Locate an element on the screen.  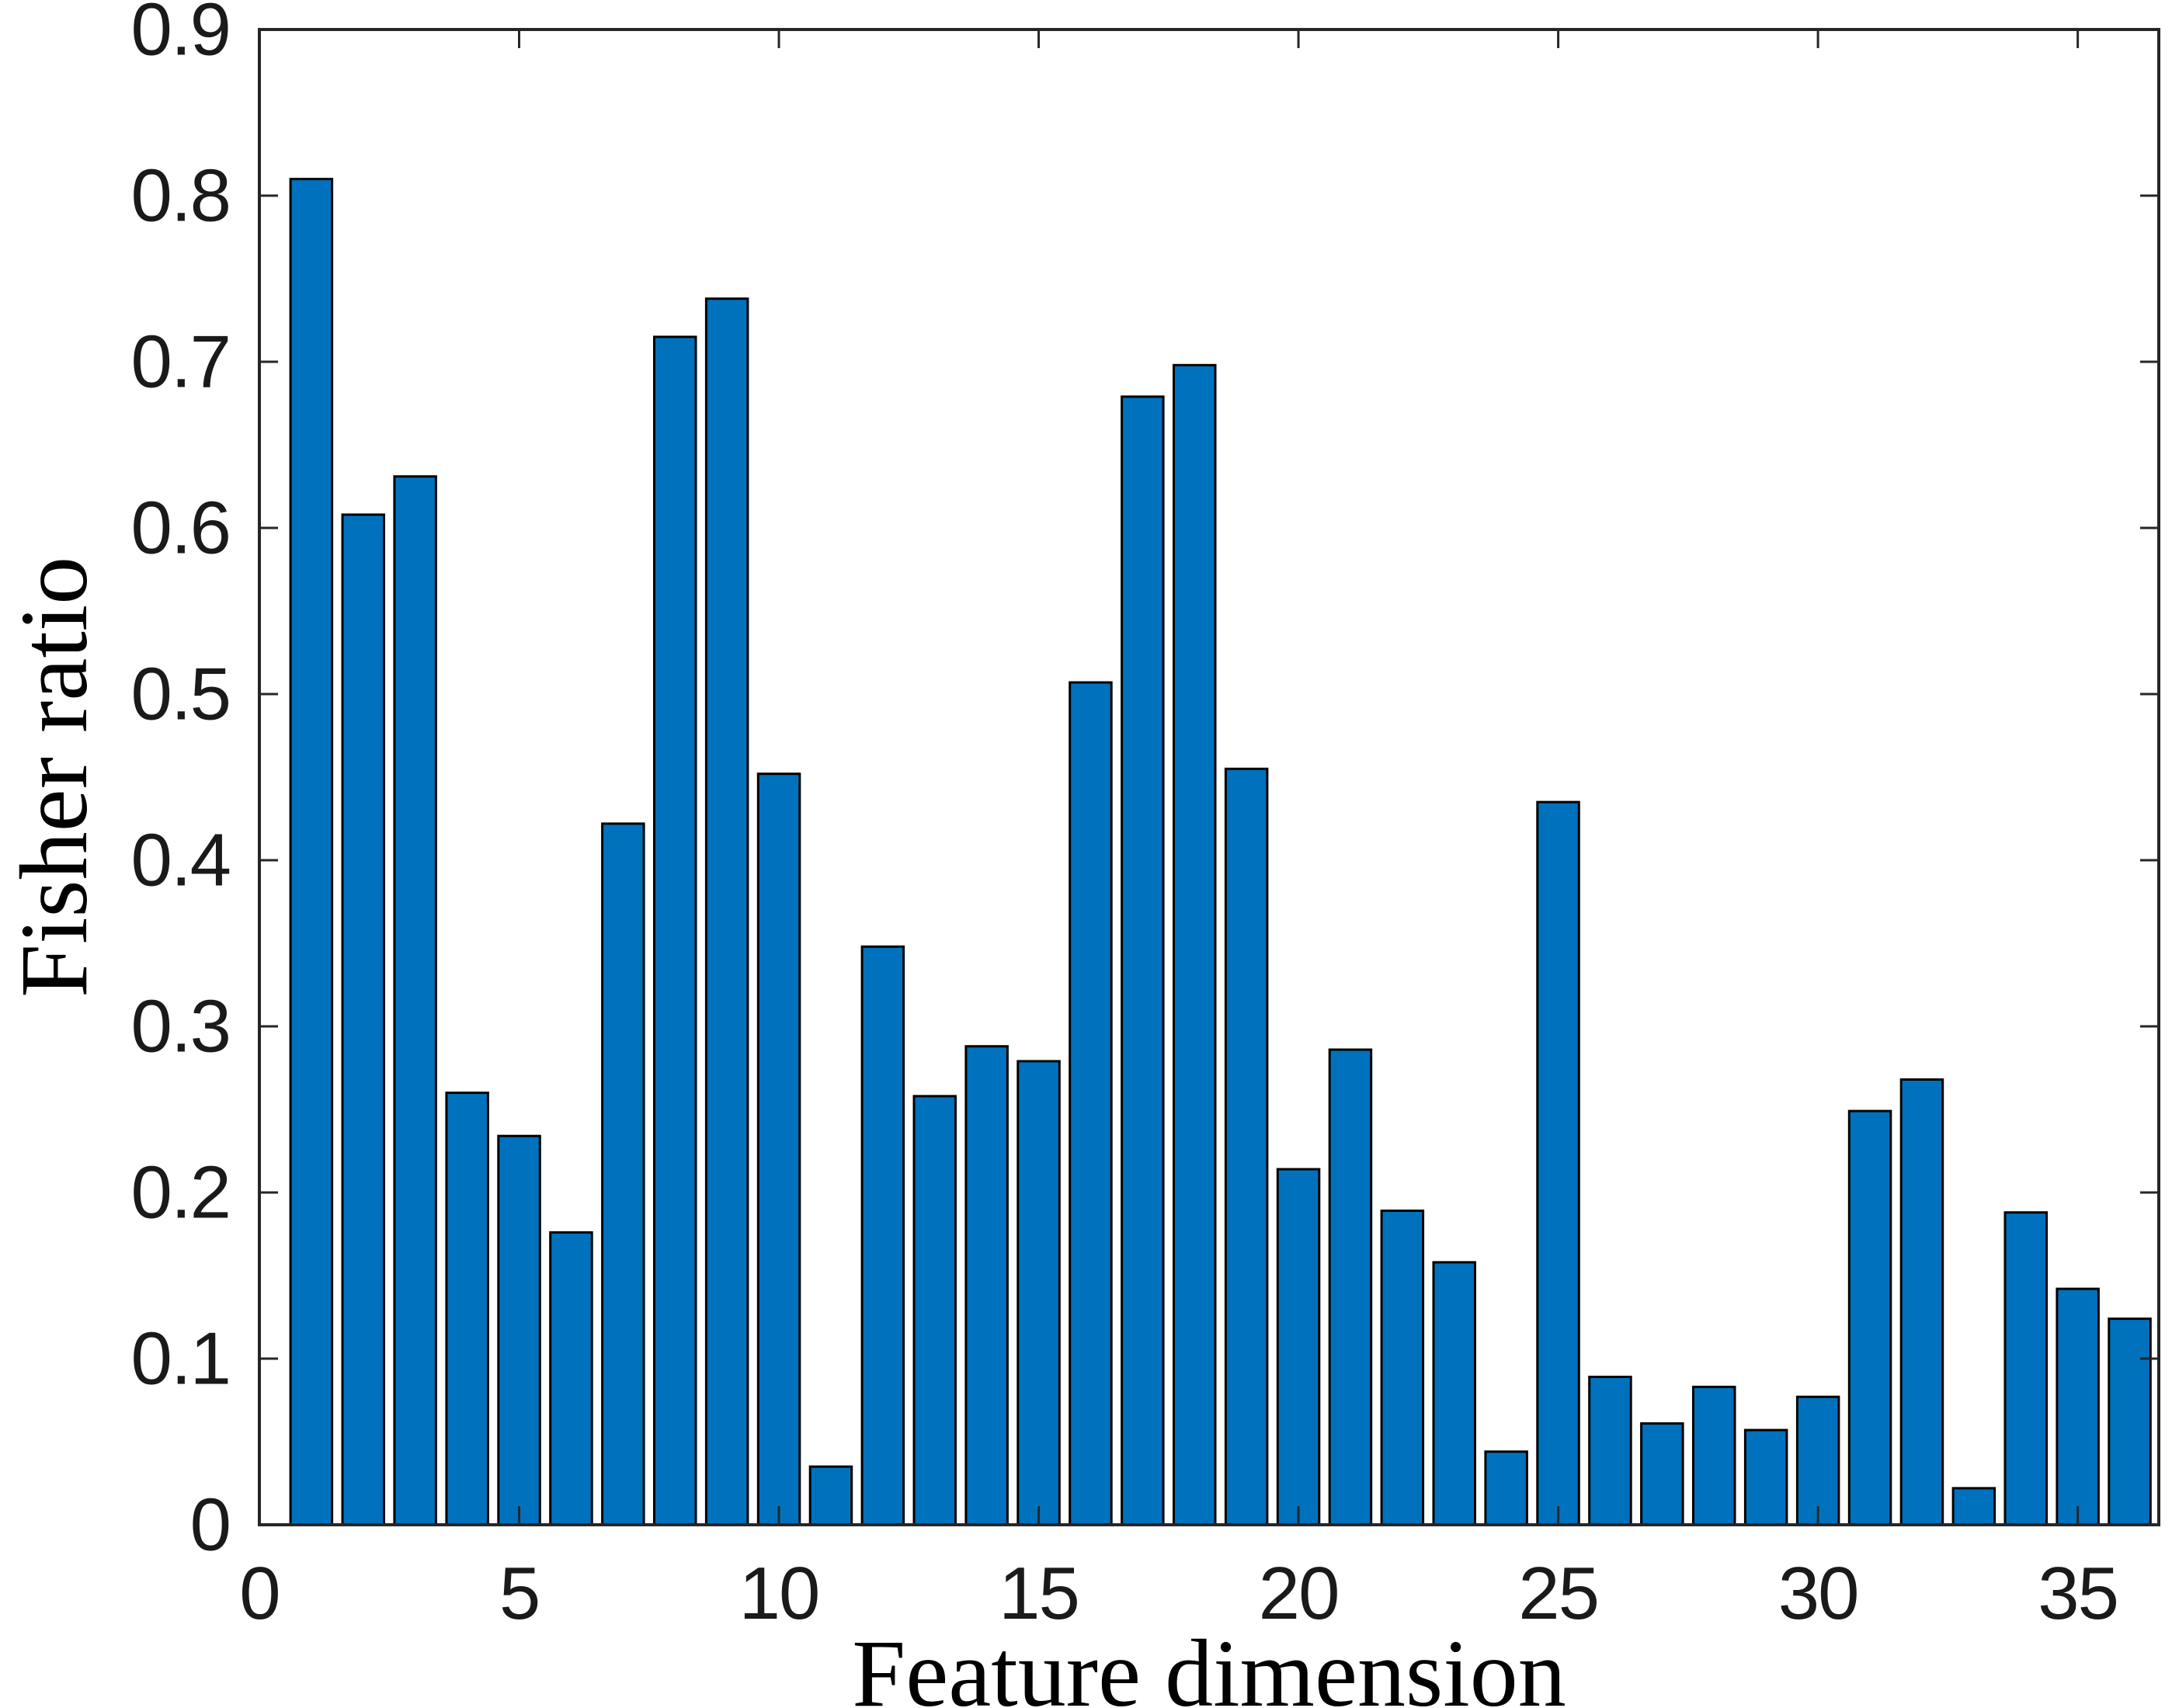
x-tick-label: 25 is located at coordinates (1558, 1593).